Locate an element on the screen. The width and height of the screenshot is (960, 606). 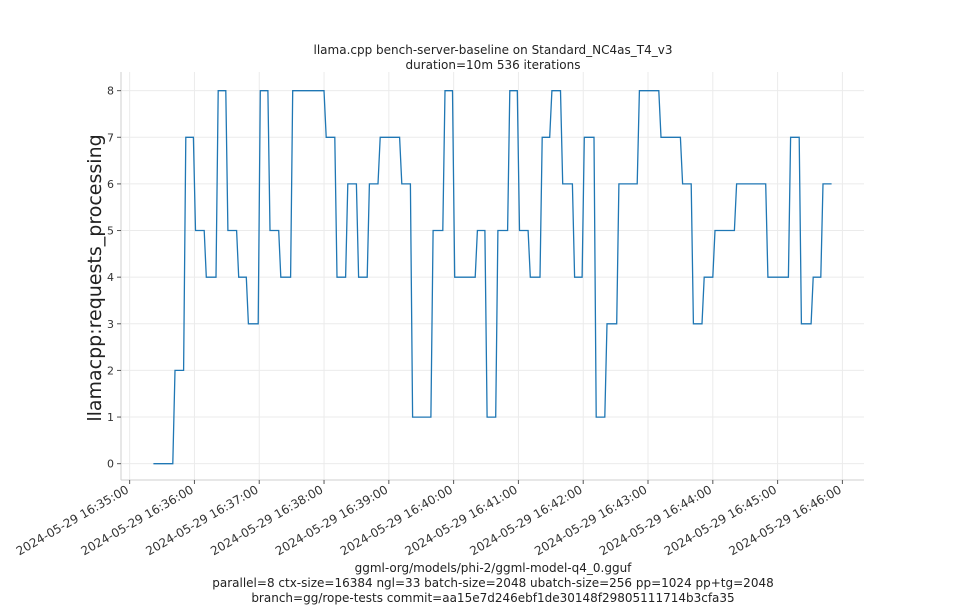
x-tick-label: 2024-05-29 16:41:00 is located at coordinates (461, 520).